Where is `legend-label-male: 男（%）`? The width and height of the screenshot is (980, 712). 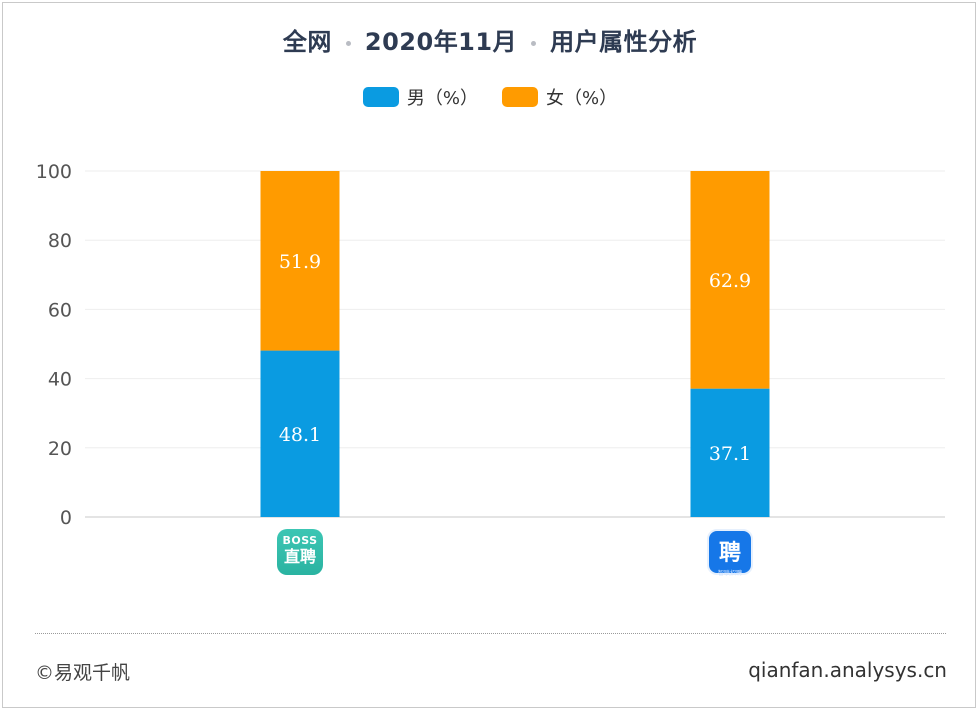 legend-label-male: 男（%） is located at coordinates (442, 98).